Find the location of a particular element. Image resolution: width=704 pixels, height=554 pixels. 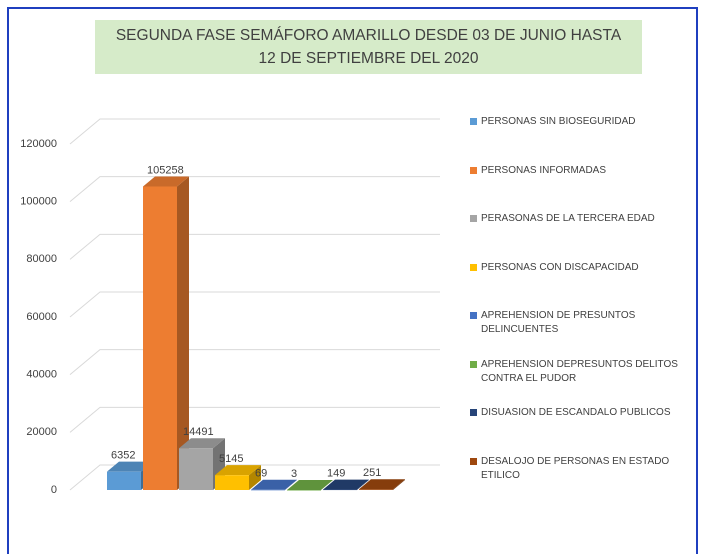

legend-label: PERSONAS SIN BIOSEGURIDAD is located at coordinates (558, 121).